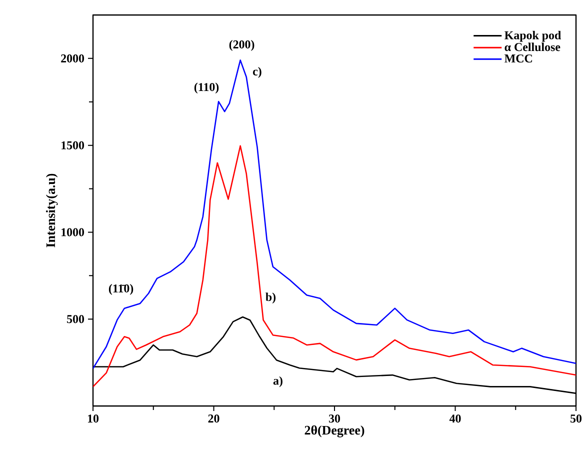 The width and height of the screenshot is (586, 464). Describe the element at coordinates (334, 431) in the screenshot. I see `x-axis-title: 2θ(Degree)` at that location.